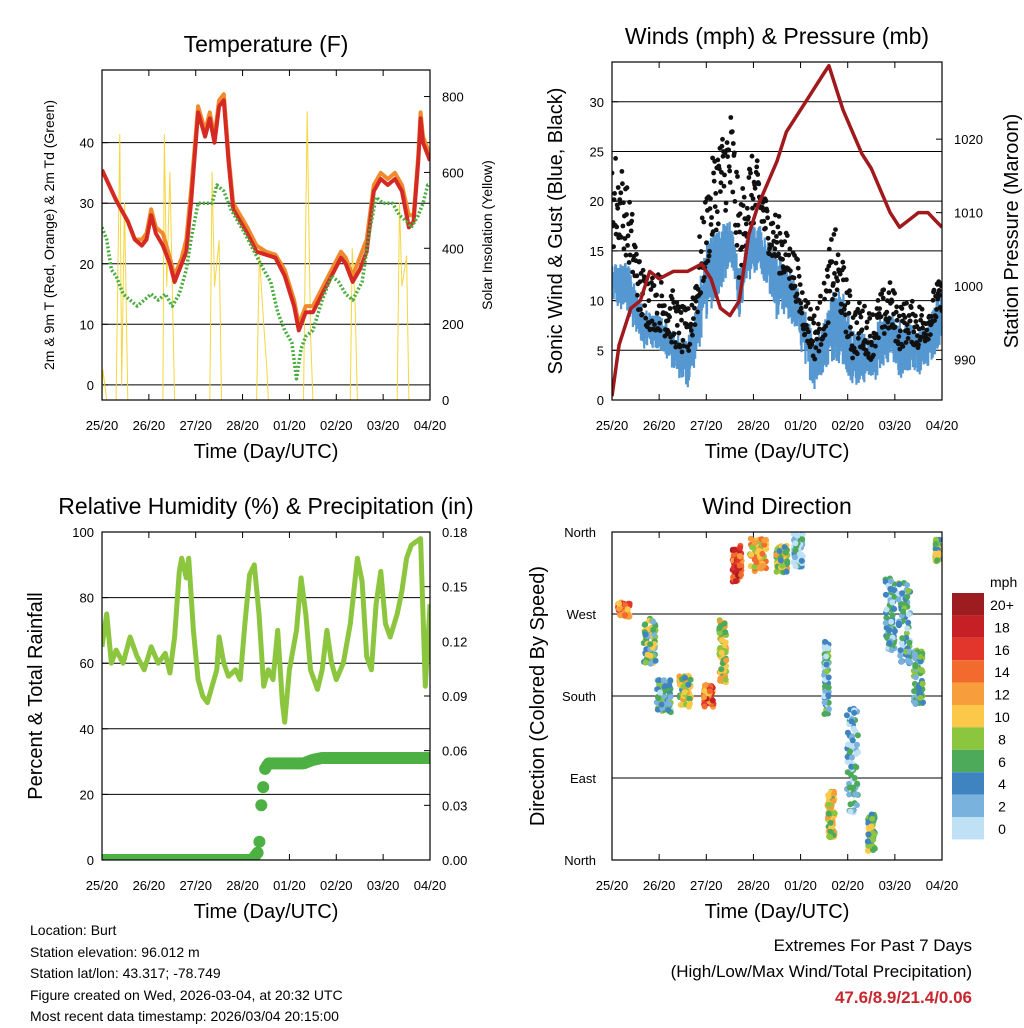 This screenshot has height=1028, width=1024. I want to click on direction-points, so click(778, 693).